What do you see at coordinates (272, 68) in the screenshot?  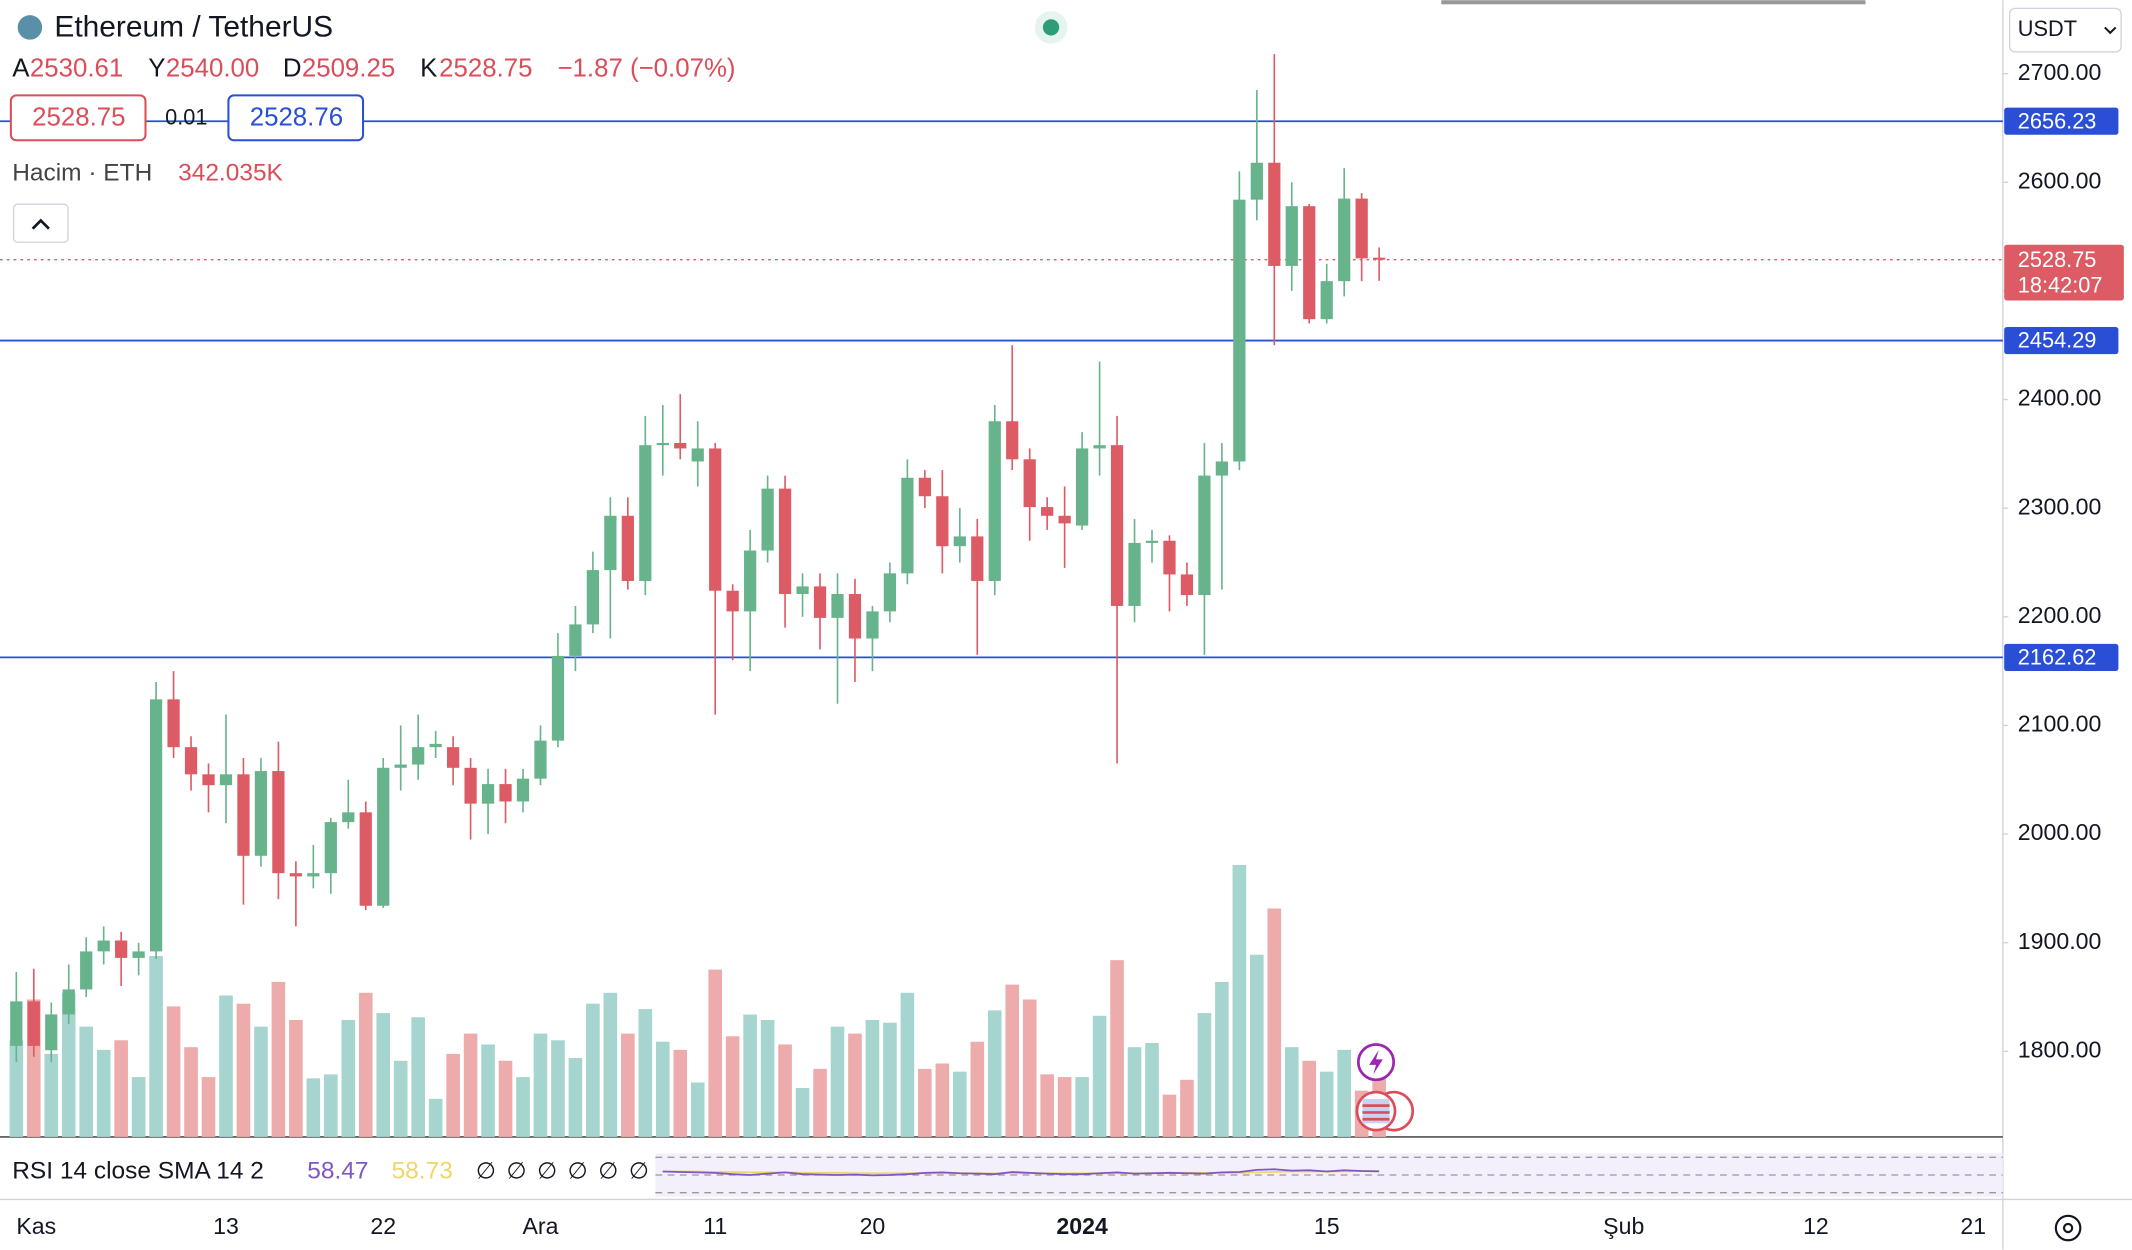 I see `ohlc-legend: A 2530.61 Y 2540.00 D 2509.25 K 2528.75` at bounding box center [272, 68].